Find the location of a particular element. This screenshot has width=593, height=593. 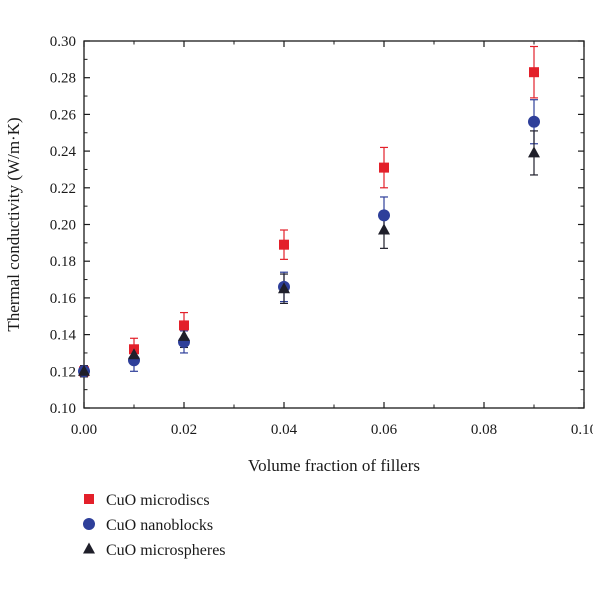

legend-item-nanoblocks: CuO nanoblocks is located at coordinates (148, 525).